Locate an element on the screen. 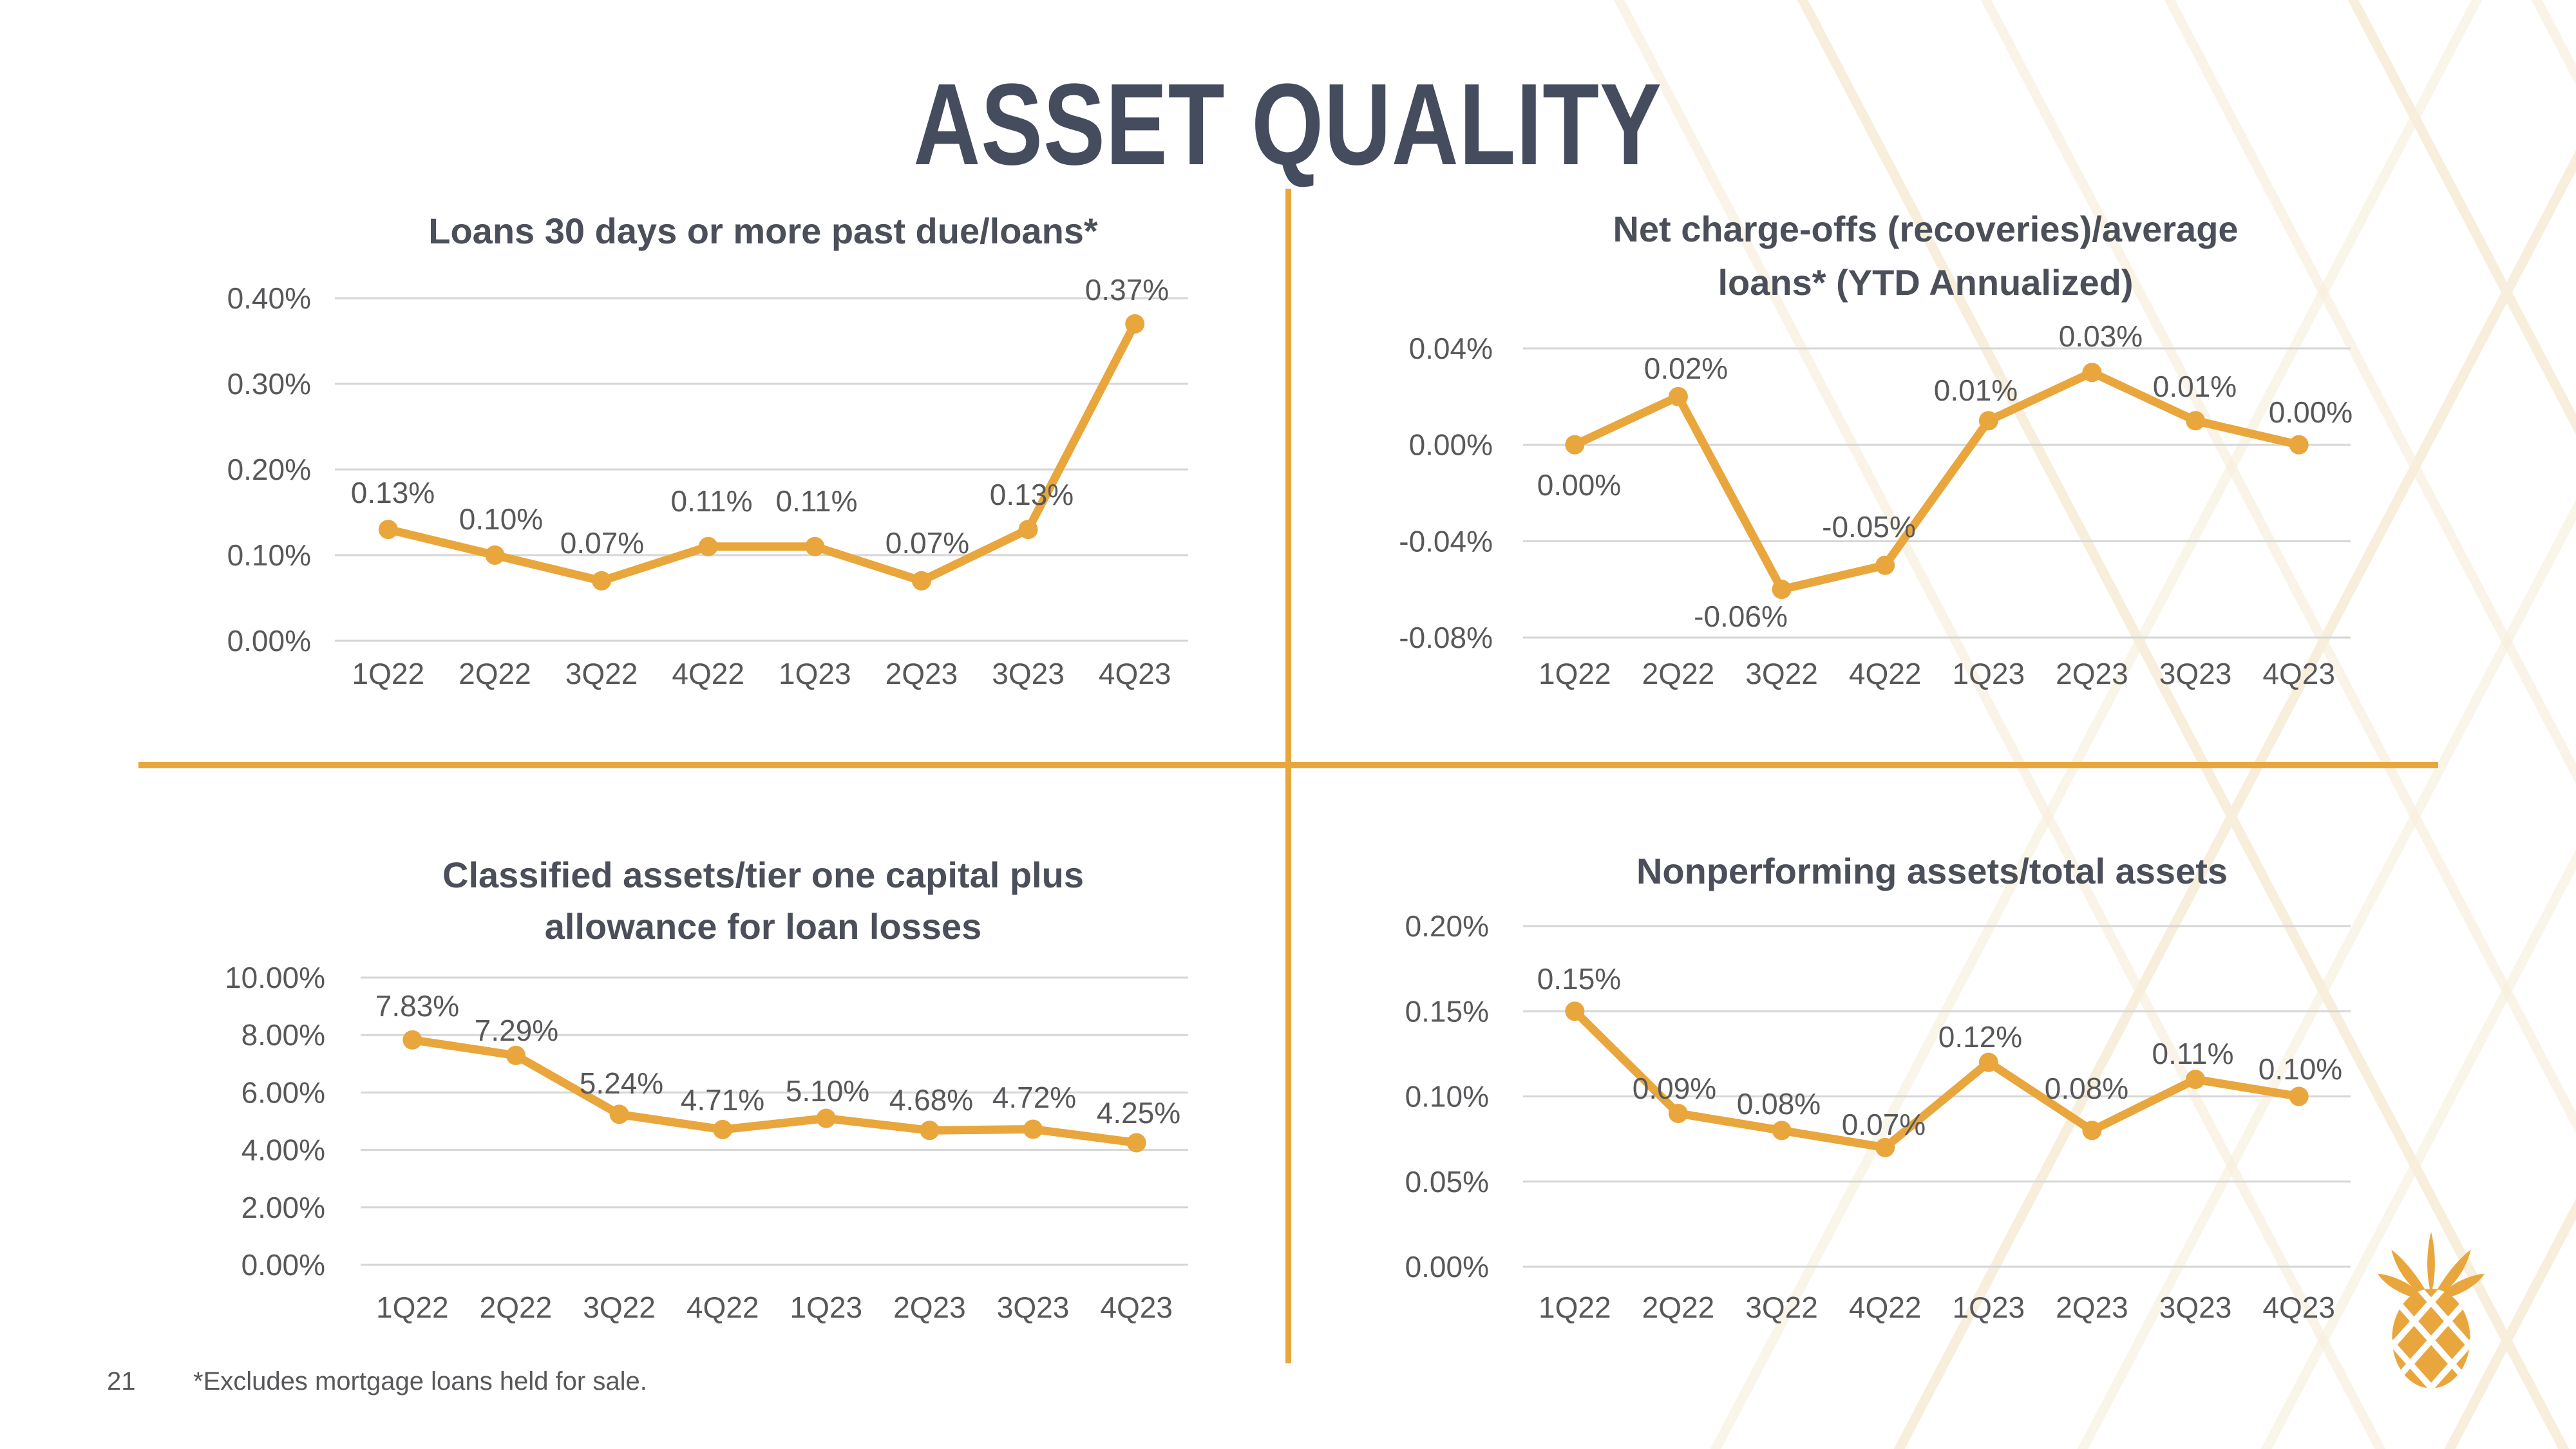 Image resolution: width=2576 pixels, height=1449 pixels. data-label: -0.05% is located at coordinates (1869, 527).